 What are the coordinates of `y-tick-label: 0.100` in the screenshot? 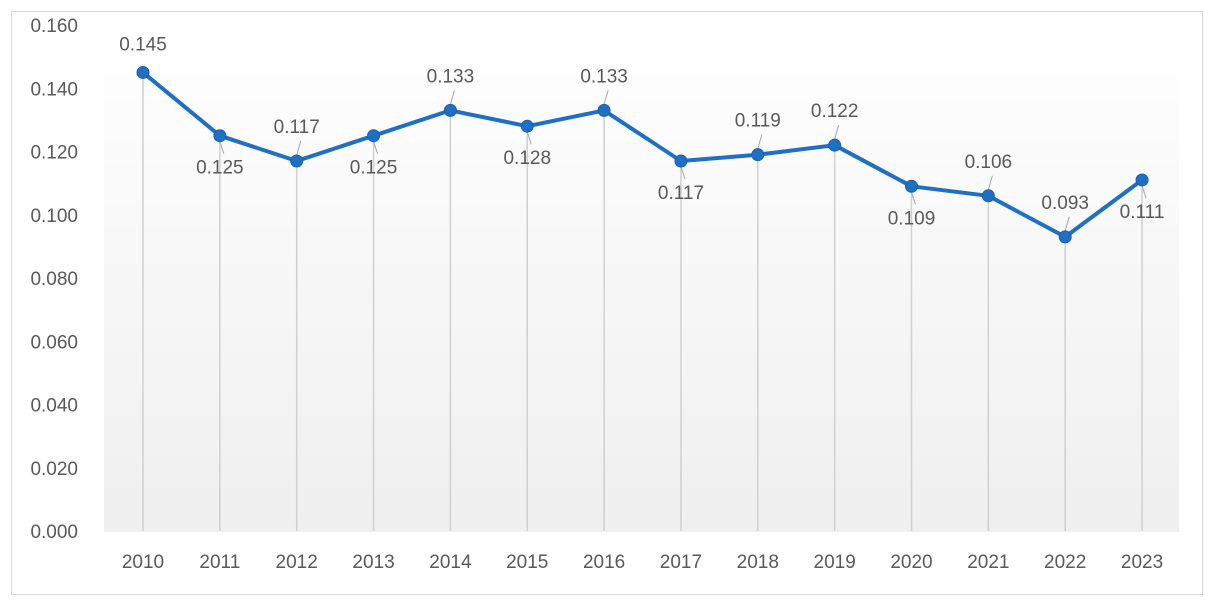 It's located at (54, 216).